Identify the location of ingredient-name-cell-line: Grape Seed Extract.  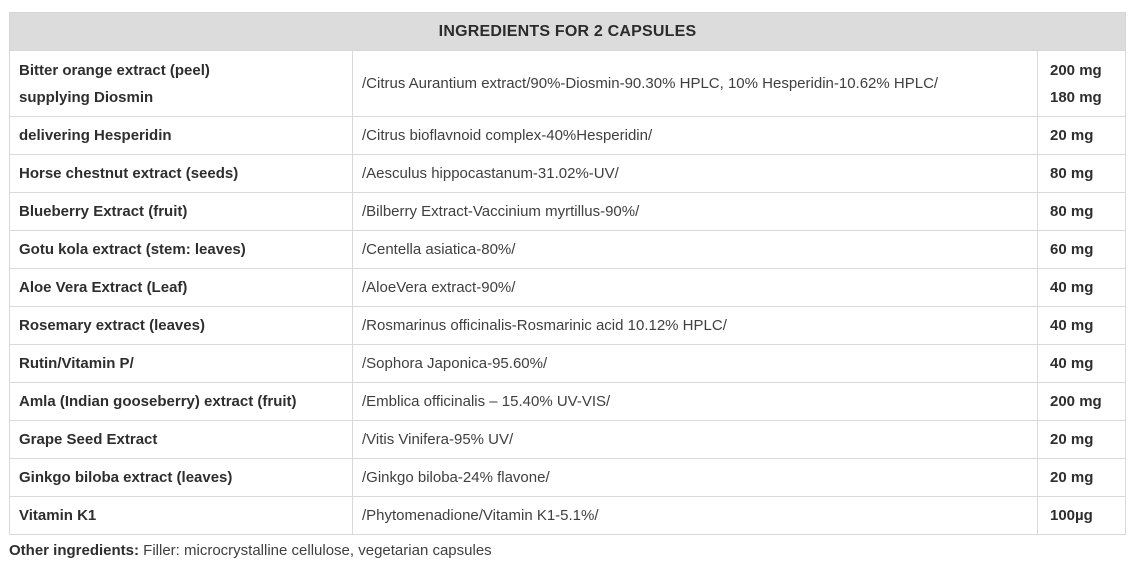
(88, 439).